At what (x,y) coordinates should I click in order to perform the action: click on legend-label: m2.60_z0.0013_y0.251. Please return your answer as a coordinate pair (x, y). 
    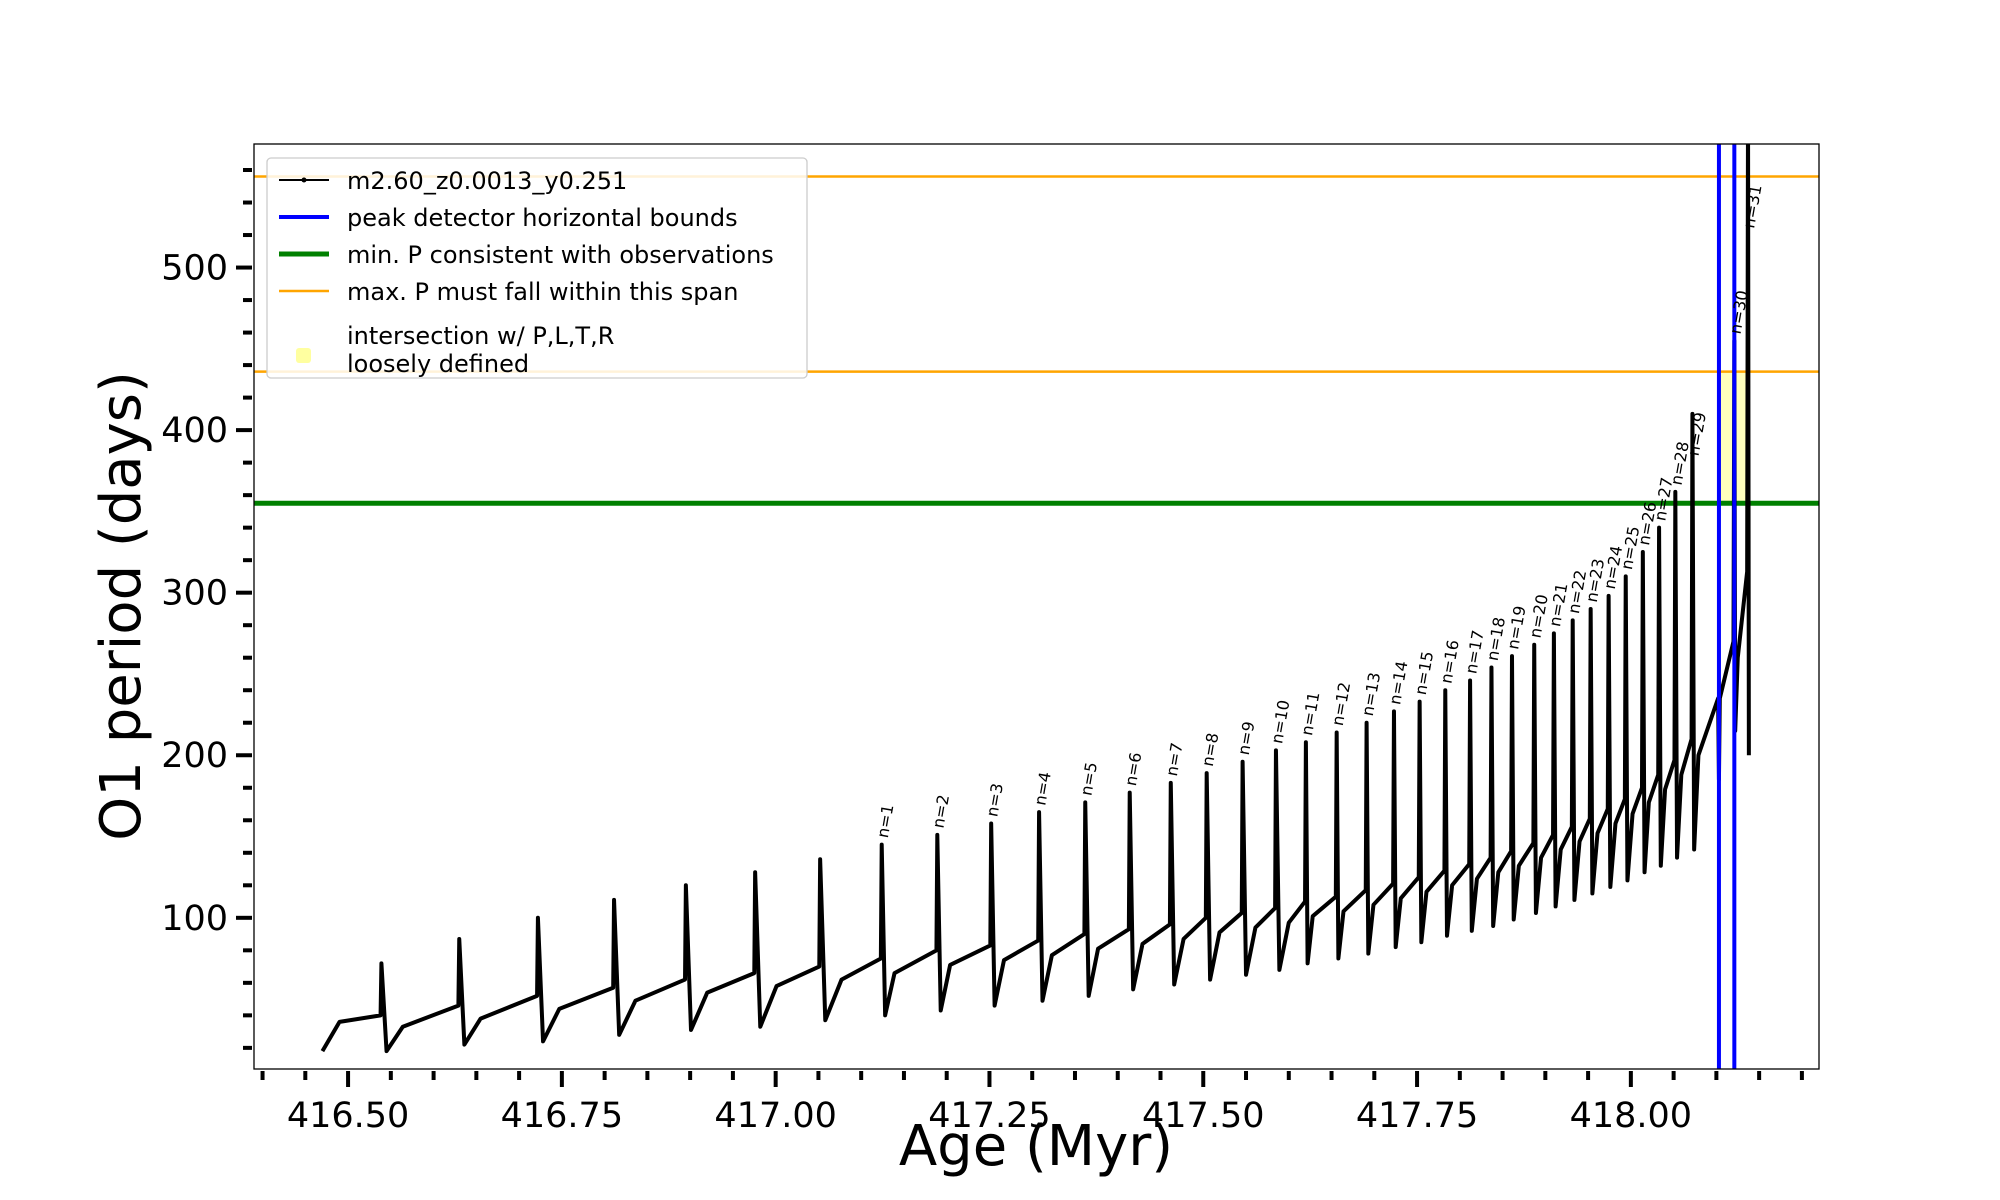
    Looking at the image, I should click on (487, 181).